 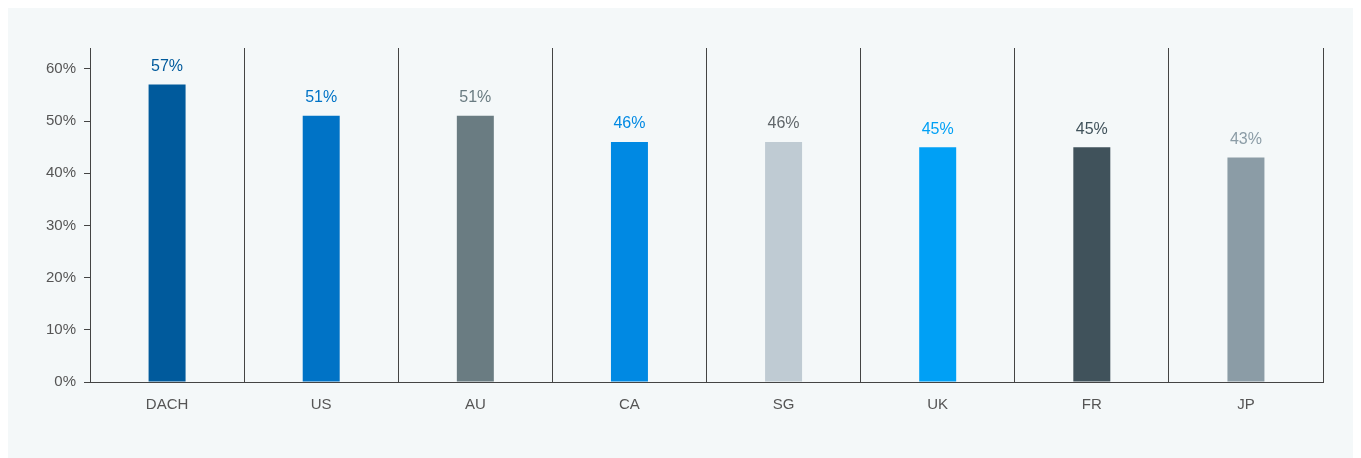 What do you see at coordinates (61, 68) in the screenshot?
I see `y-tick-label: 60%` at bounding box center [61, 68].